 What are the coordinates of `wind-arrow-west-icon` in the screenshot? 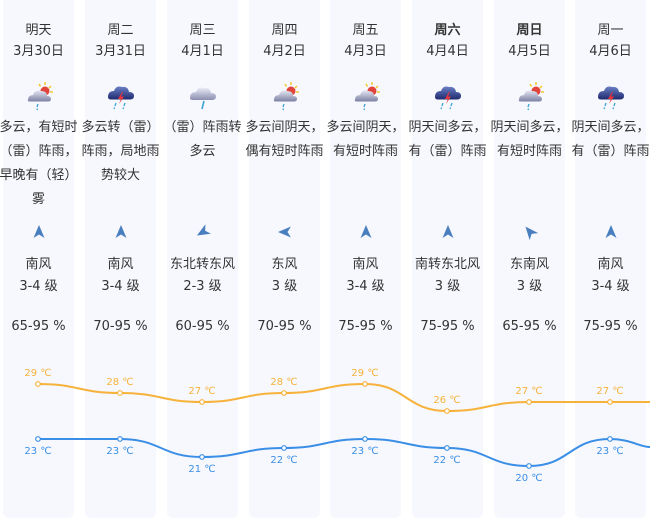 It's located at (285, 232).